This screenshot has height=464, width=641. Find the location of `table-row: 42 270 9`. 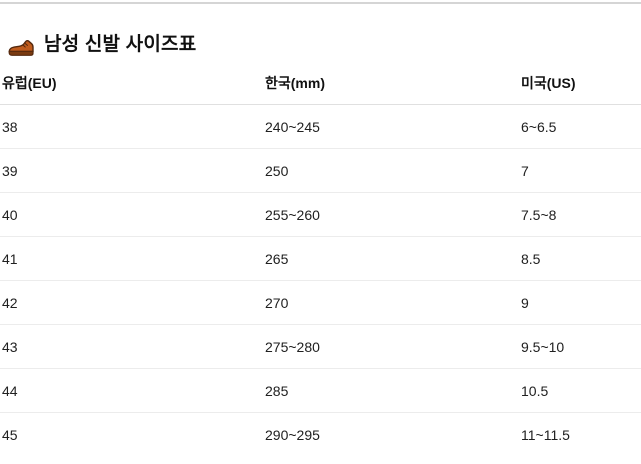

table-row: 42 270 9 is located at coordinates (320, 302).